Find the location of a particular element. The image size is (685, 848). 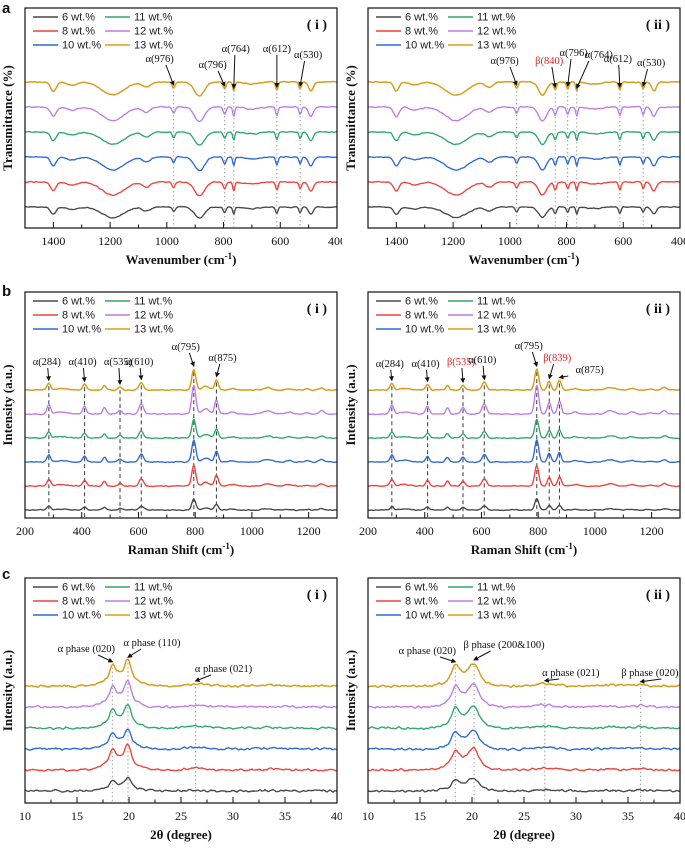

series-curve-10wt is located at coordinates (181, 451).